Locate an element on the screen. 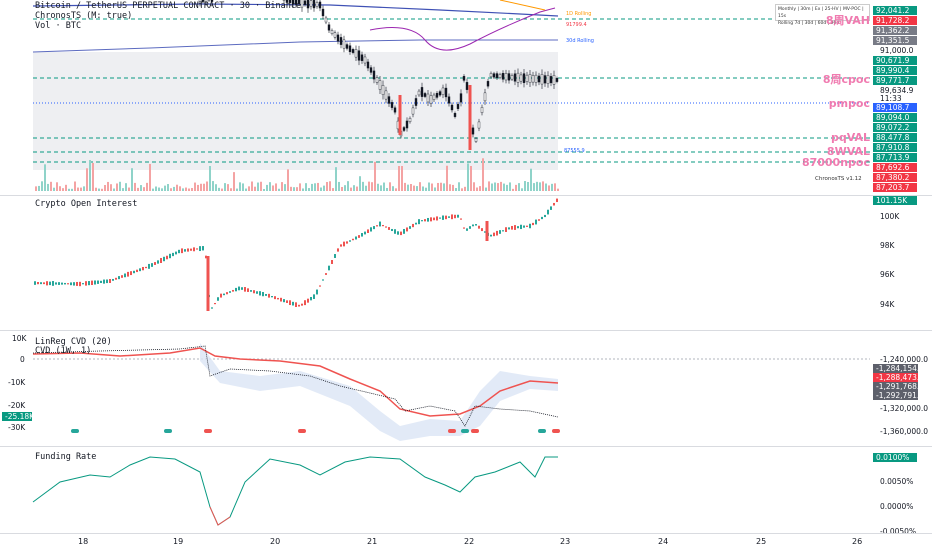 The height and width of the screenshot is (550, 932). oi-title: Crypto Open Interest is located at coordinates (86, 204).